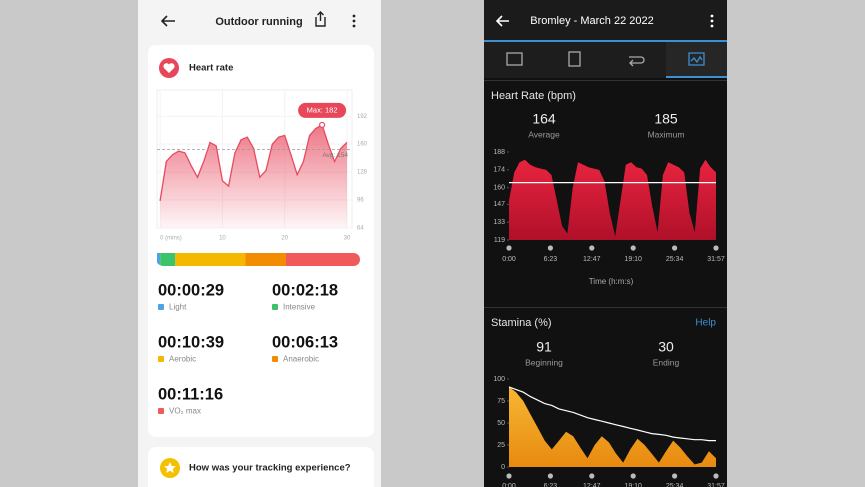 This screenshot has height=487, width=865. What do you see at coordinates (185, 411) in the screenshot?
I see `zone-label: VO₂ max` at bounding box center [185, 411].